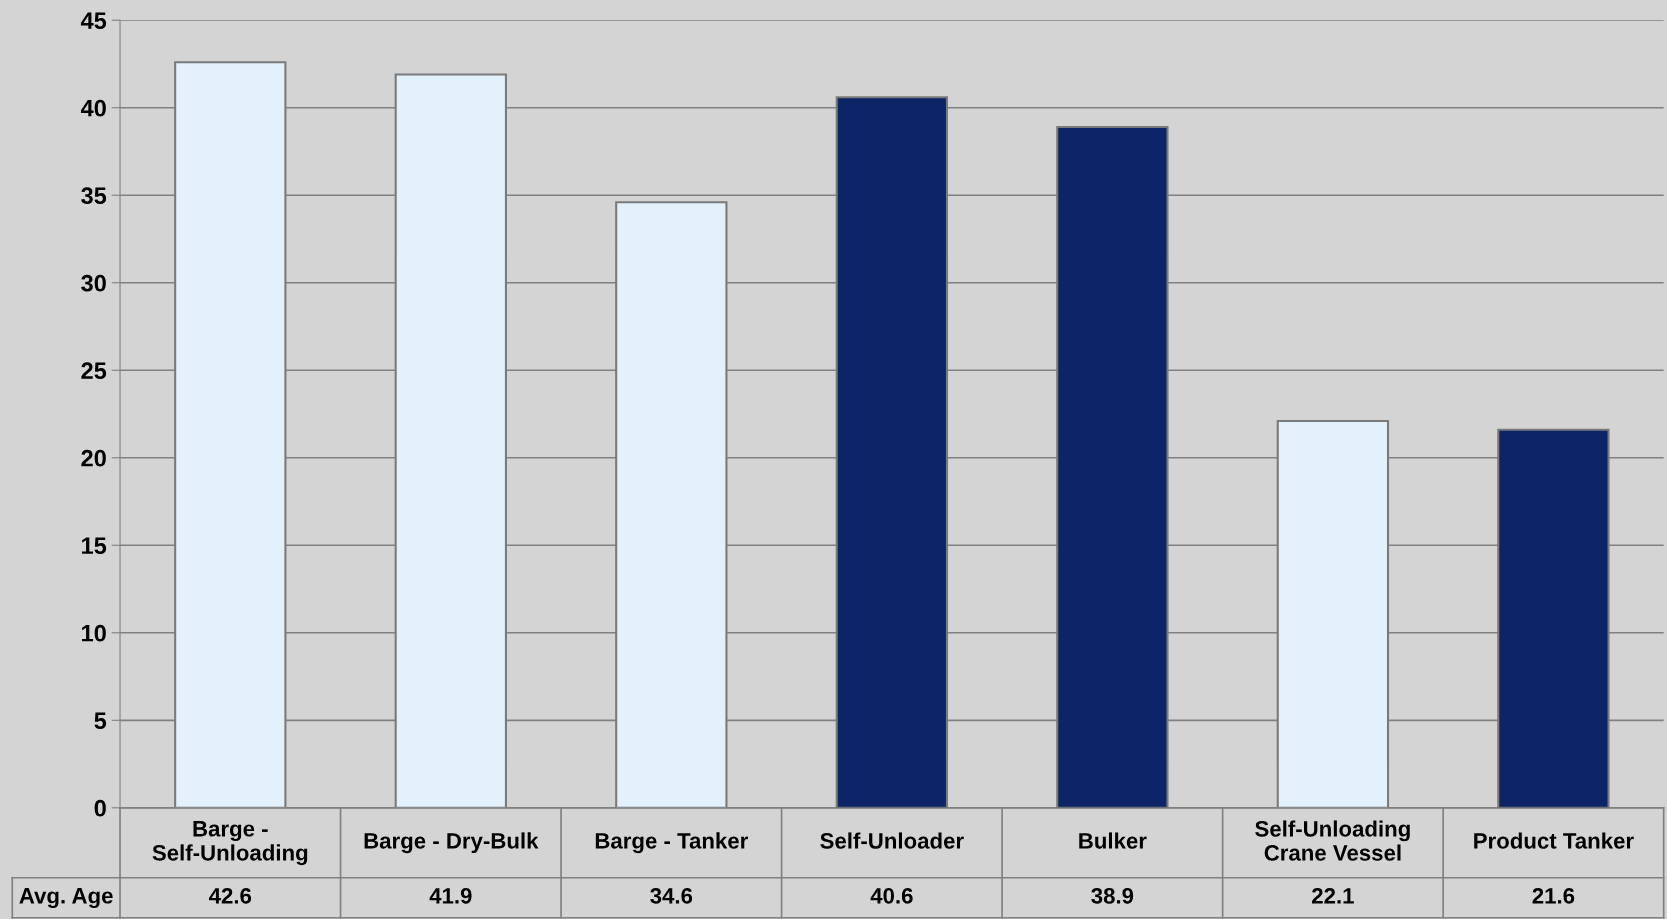  What do you see at coordinates (1113, 840) in the screenshot?
I see `x-tick-label: Bulker` at bounding box center [1113, 840].